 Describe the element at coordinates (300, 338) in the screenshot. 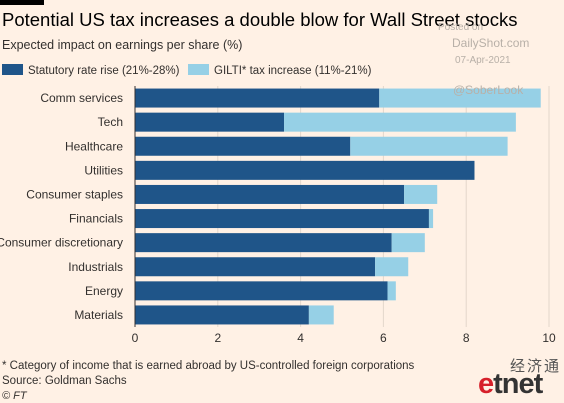

I see `x-tick-label-2: 4` at that location.